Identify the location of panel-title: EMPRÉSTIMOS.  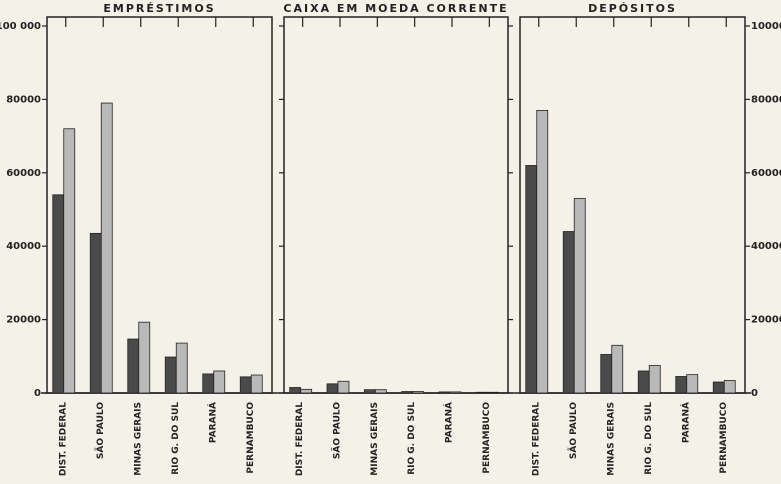
(159, 8).